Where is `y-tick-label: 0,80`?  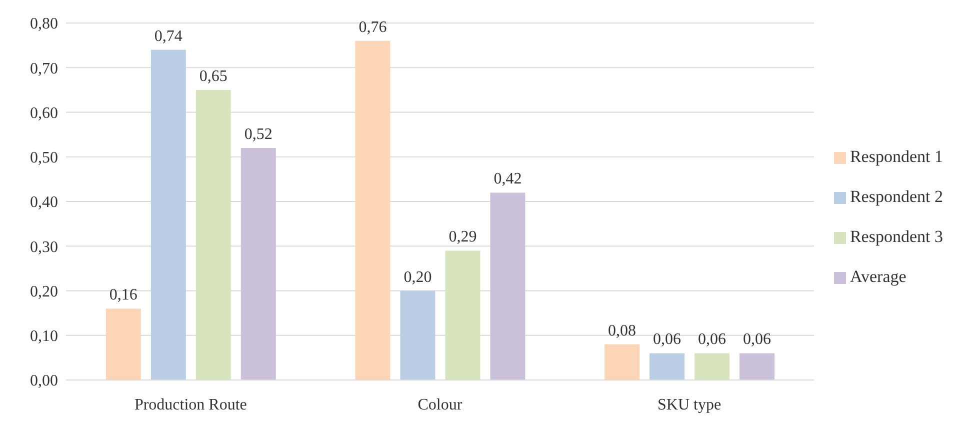 y-tick-label: 0,80 is located at coordinates (44, 24).